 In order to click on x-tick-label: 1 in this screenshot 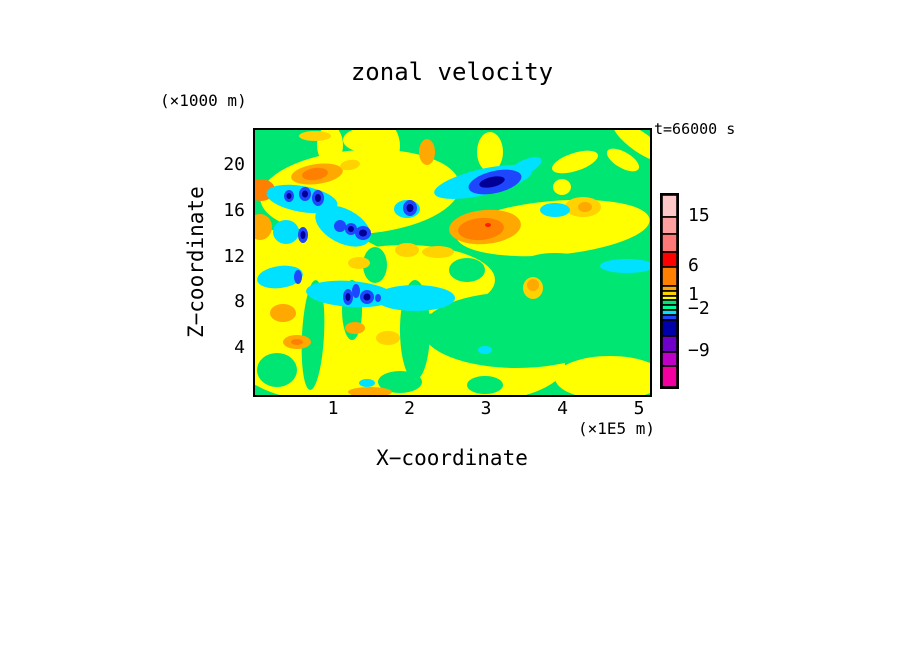, I will do `click(333, 408)`.